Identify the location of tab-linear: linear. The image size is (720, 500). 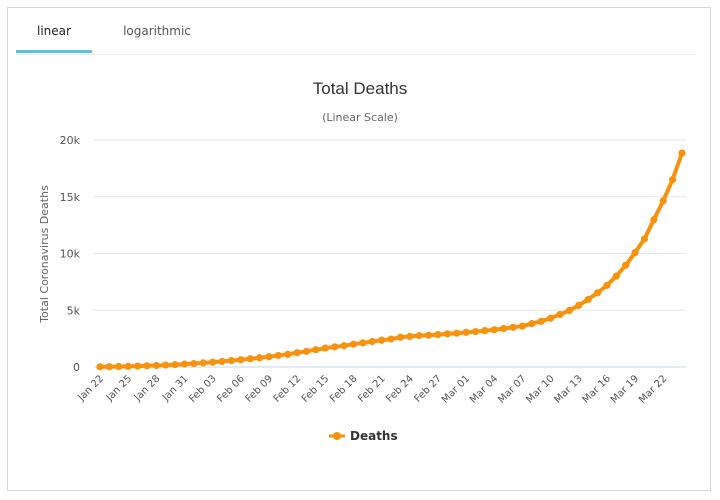
(54, 31).